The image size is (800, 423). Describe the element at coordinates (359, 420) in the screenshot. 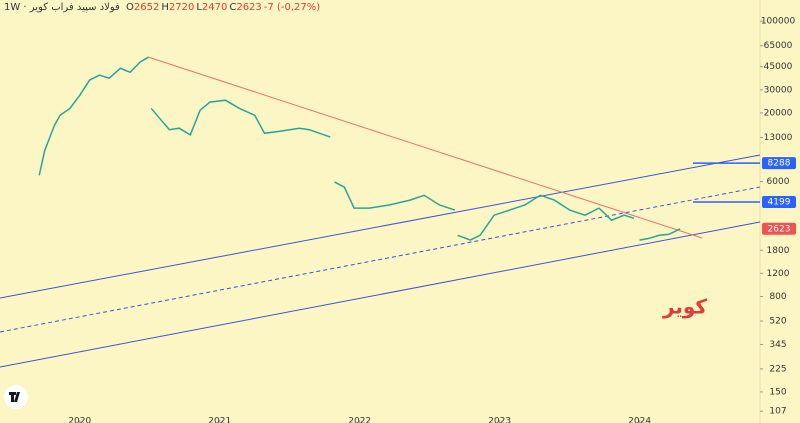

I see `x-tick-label: 2022` at that location.